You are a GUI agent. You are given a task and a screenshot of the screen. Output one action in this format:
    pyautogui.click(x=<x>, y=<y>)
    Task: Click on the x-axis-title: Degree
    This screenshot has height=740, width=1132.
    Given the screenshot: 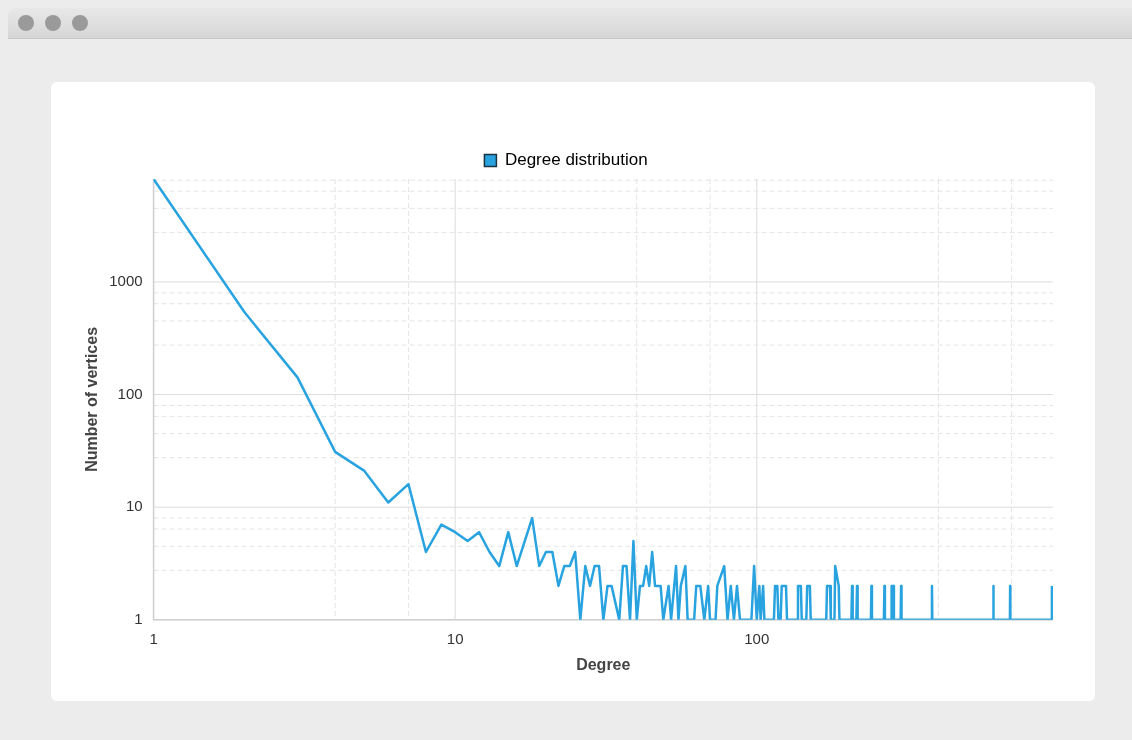 What is the action you would take?
    pyautogui.click(x=603, y=664)
    